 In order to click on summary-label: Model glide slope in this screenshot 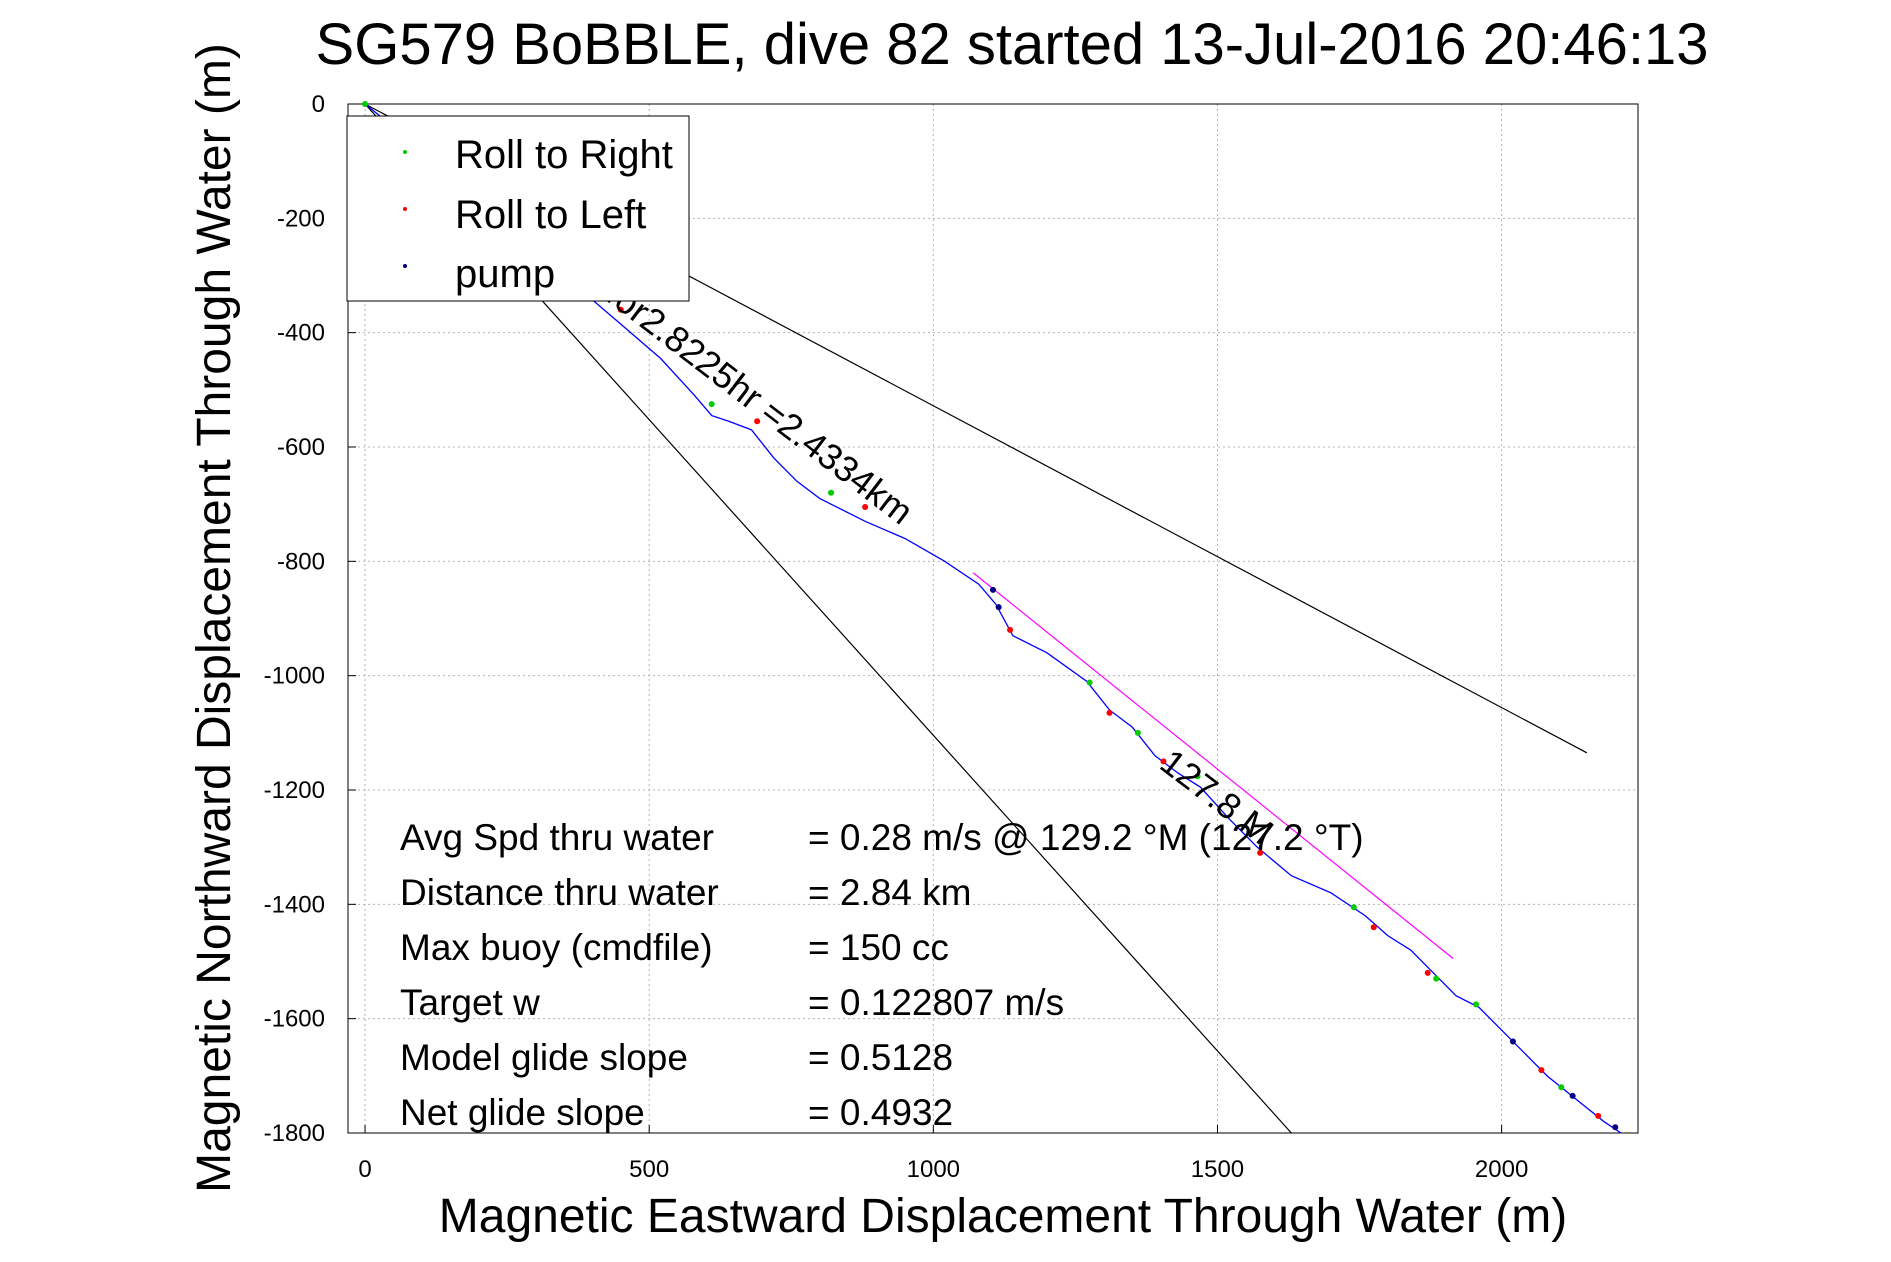, I will do `click(544, 1057)`.